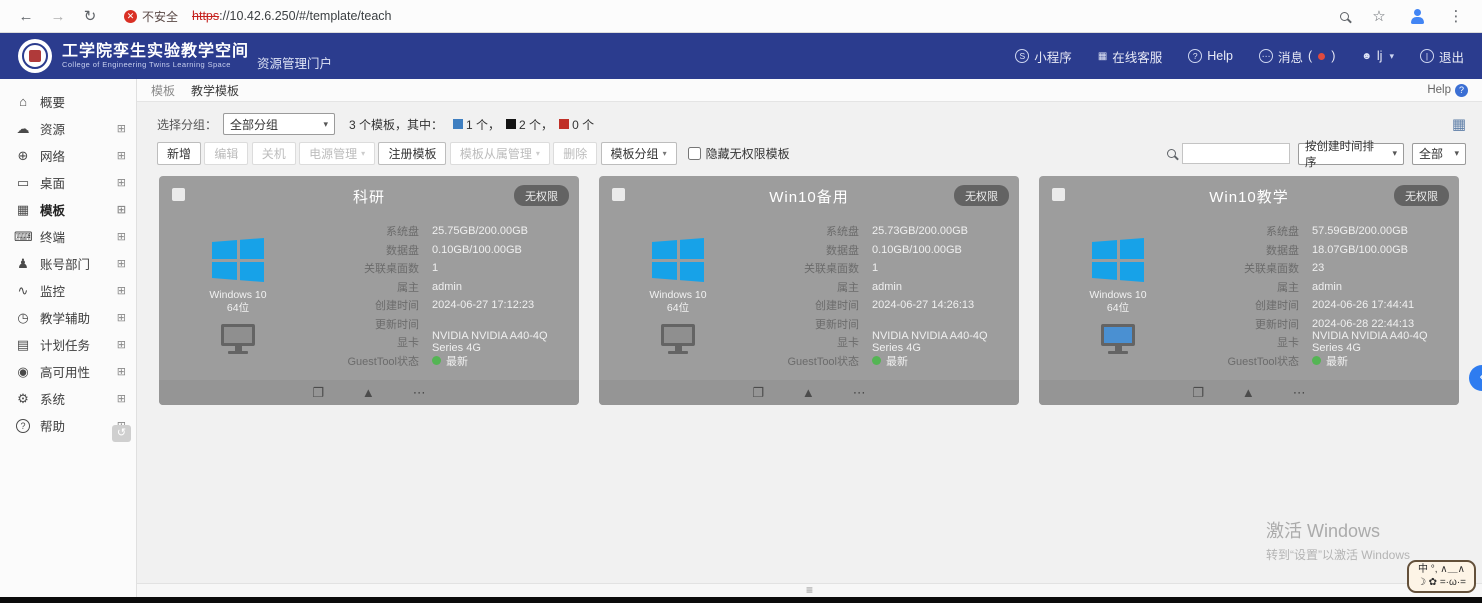 The image size is (1482, 603). What do you see at coordinates (1363, 305) in the screenshot?
I see `field-value-text: 2024-06-26 17:44:41` at bounding box center [1363, 305].